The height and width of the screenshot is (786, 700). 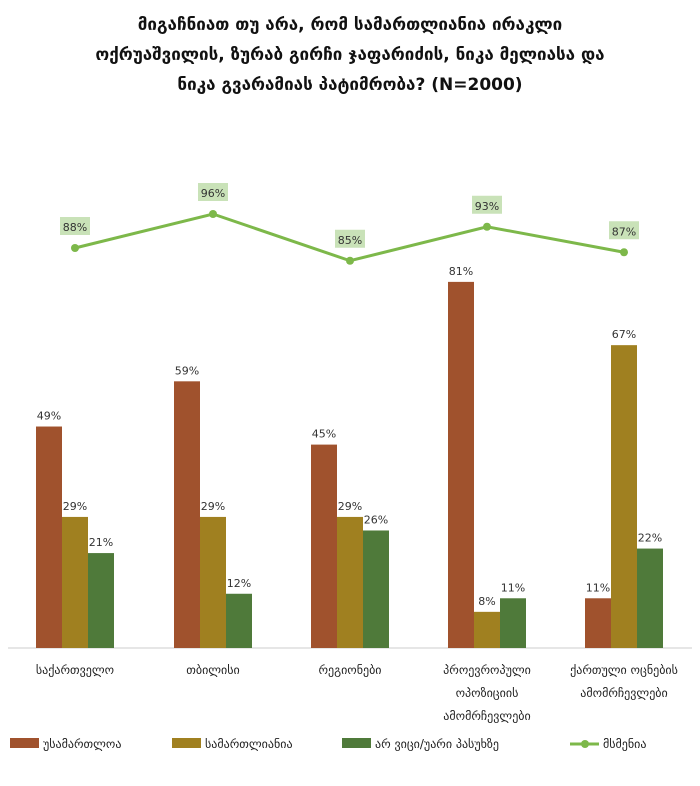 What do you see at coordinates (213, 670) in the screenshot?
I see `category-label-1-0: თბილისი` at bounding box center [213, 670].